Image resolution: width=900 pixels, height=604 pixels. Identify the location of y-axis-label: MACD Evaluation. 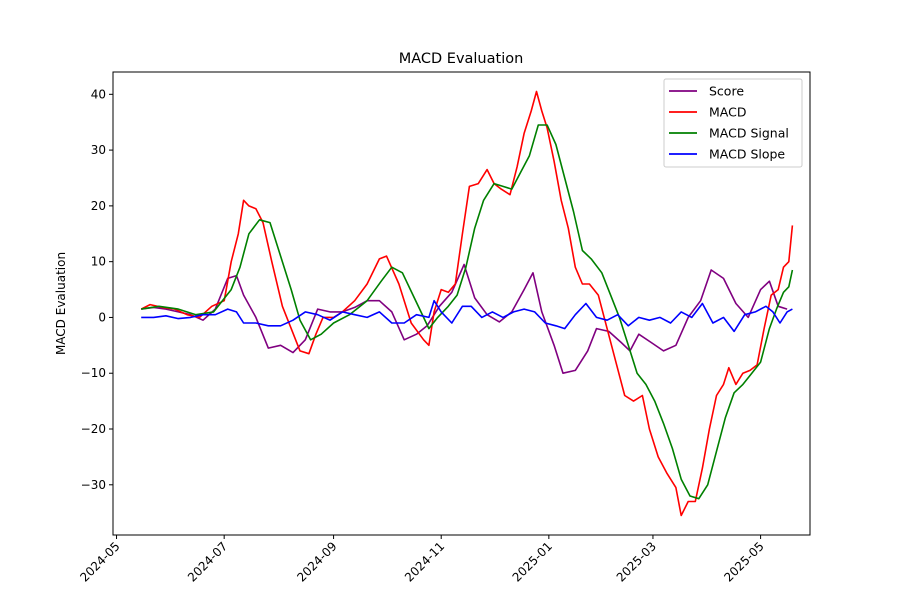
(61, 303).